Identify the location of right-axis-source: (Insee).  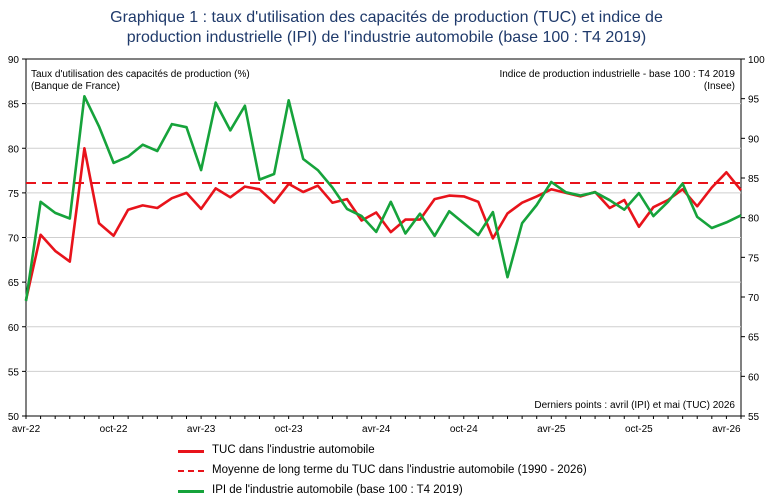
(719, 86).